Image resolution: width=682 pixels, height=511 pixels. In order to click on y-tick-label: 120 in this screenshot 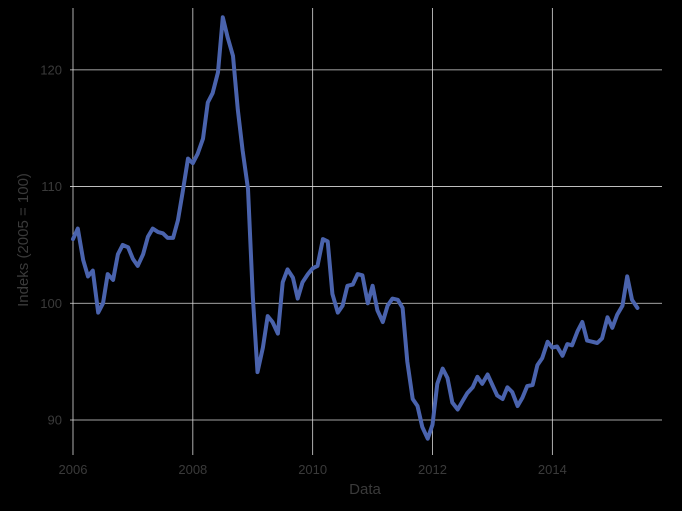, I will do `click(51, 69)`.